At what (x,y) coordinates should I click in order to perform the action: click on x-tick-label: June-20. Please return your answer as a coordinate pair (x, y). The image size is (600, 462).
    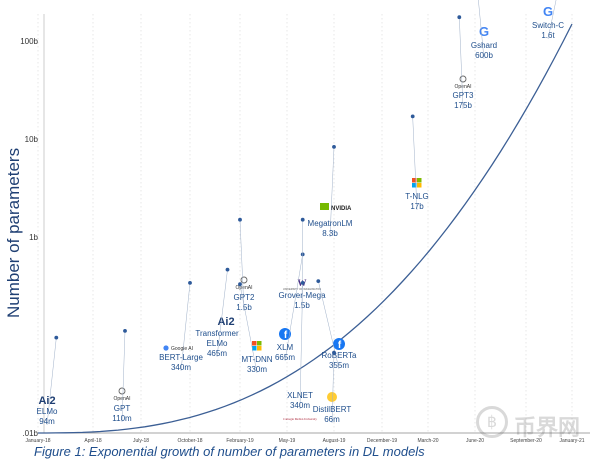
    Looking at the image, I should click on (475, 441).